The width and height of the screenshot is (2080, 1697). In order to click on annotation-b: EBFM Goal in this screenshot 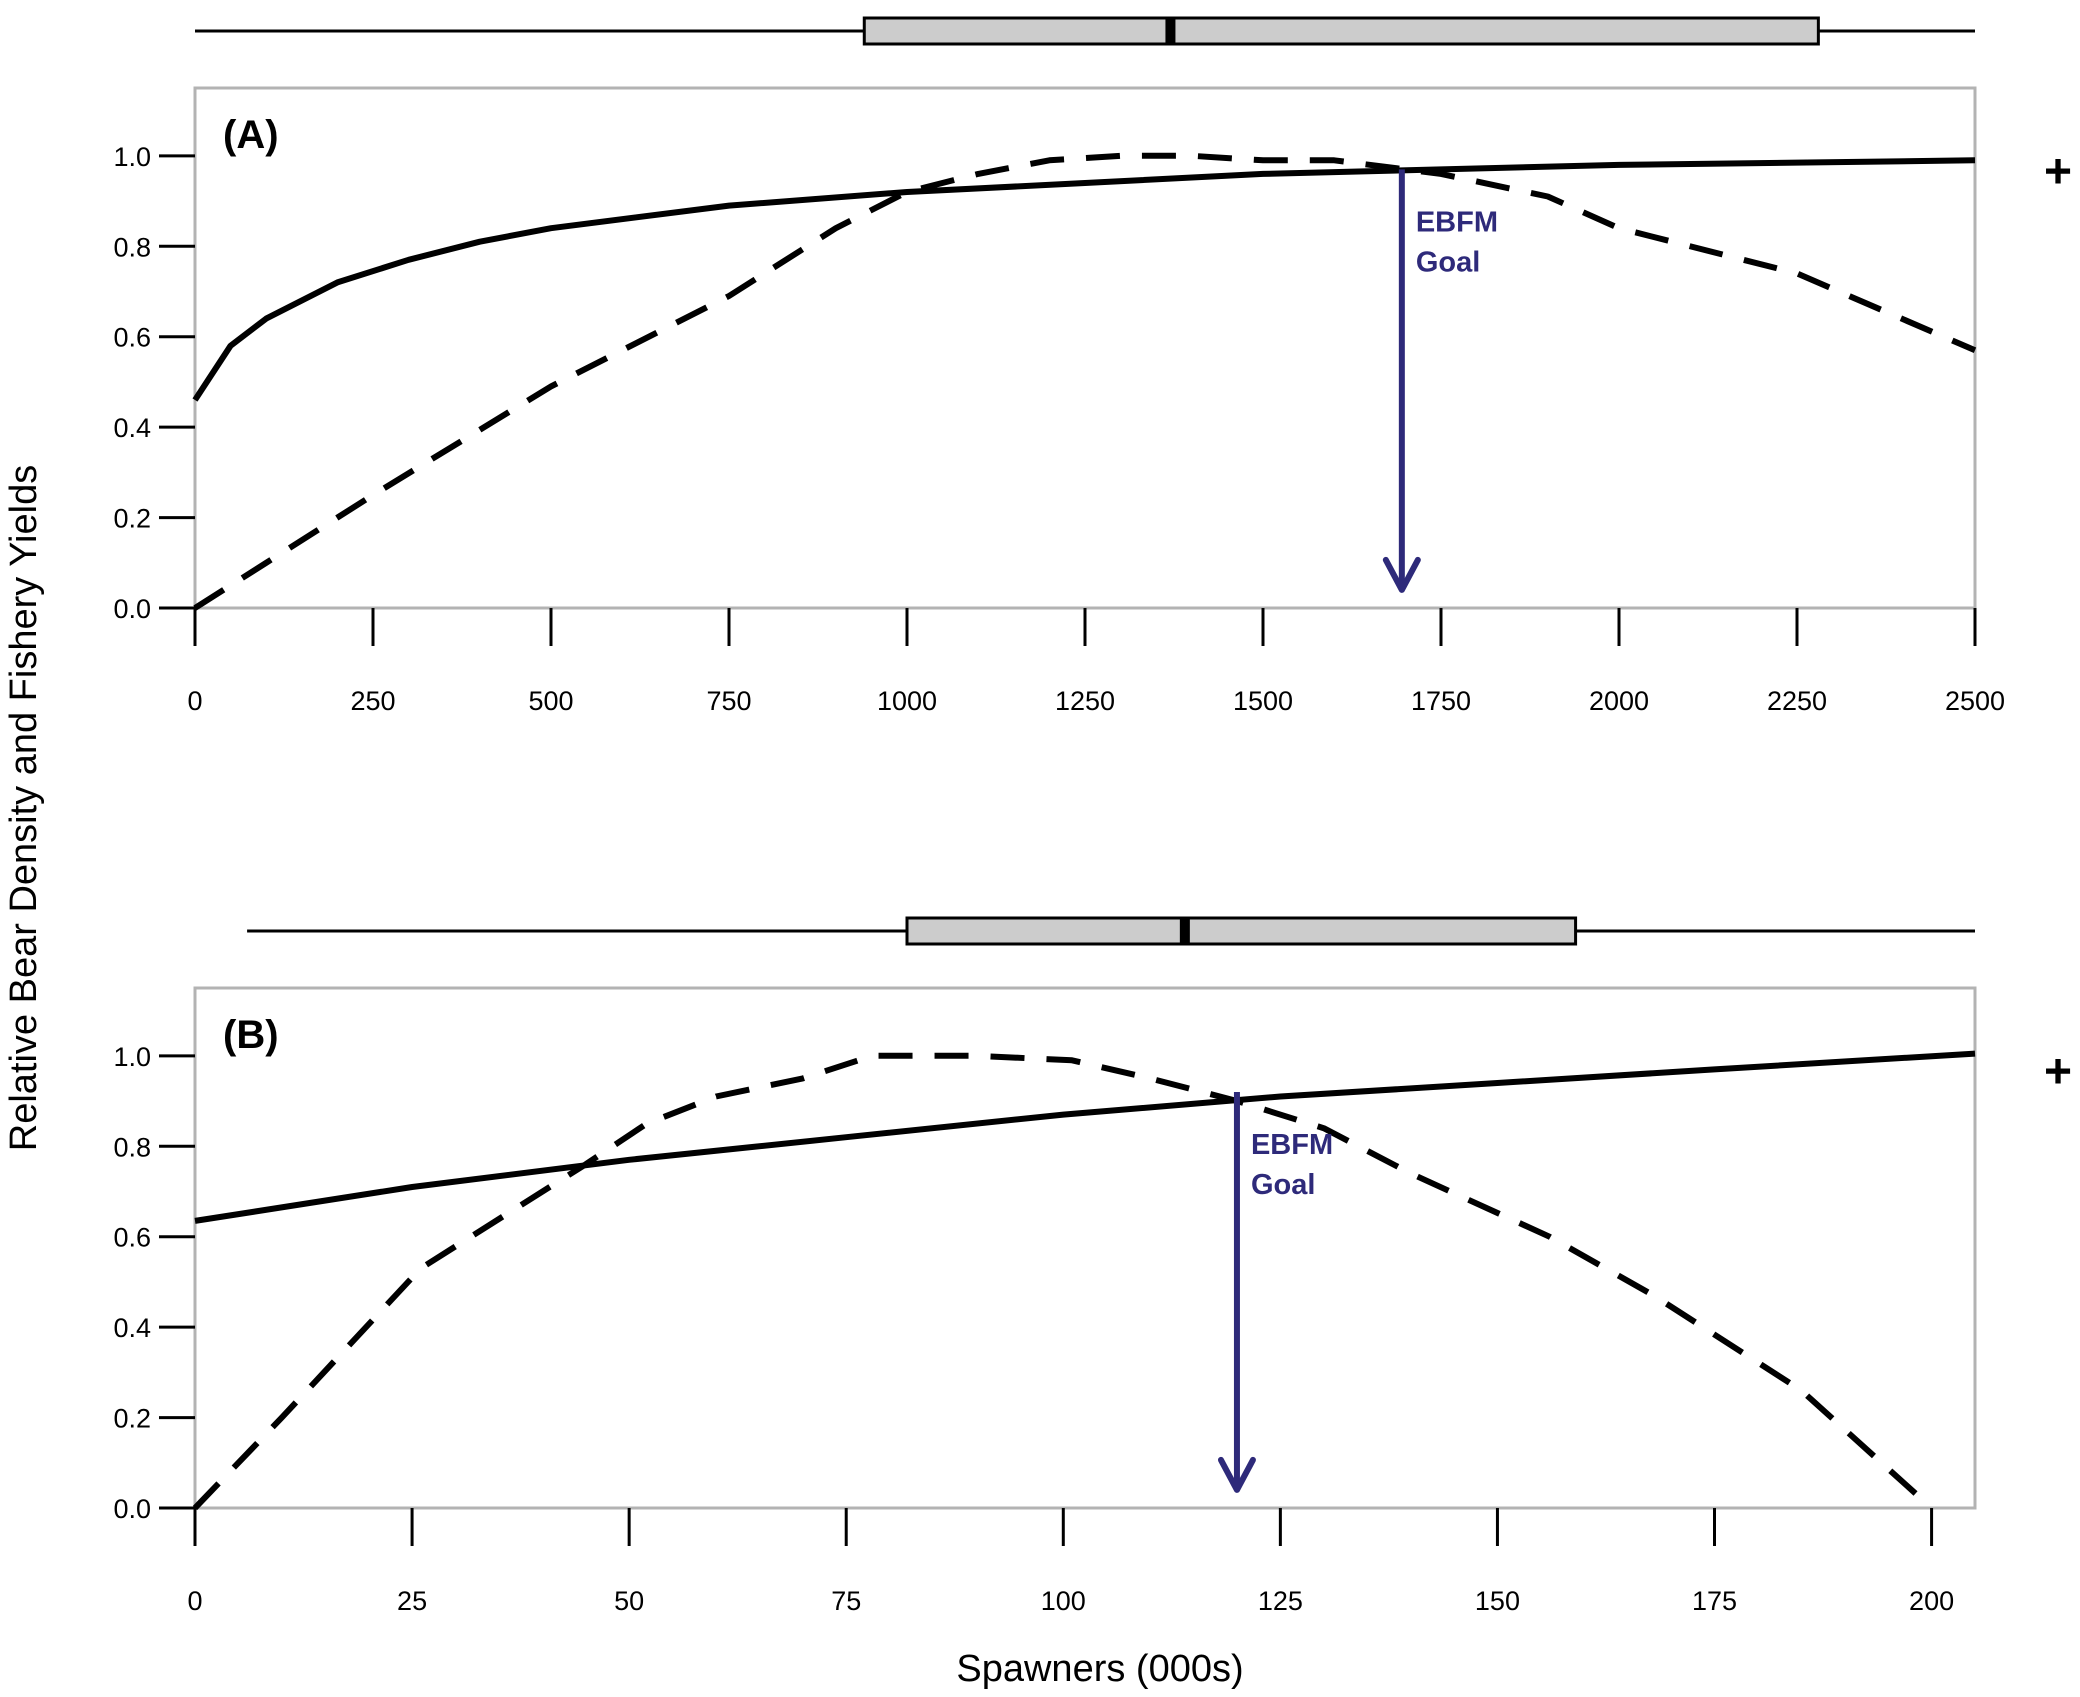, I will do `click(1275, 1292)`.